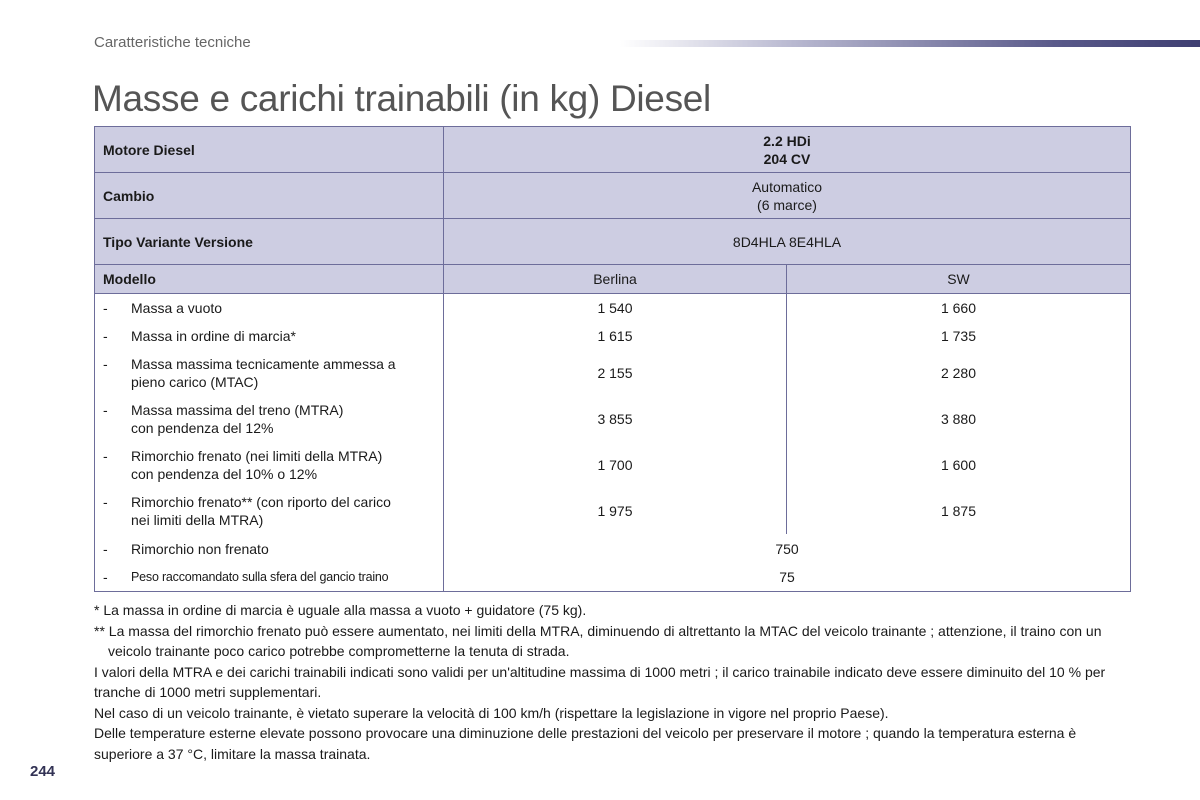  I want to click on row-value-sw: 1 875, so click(958, 510).